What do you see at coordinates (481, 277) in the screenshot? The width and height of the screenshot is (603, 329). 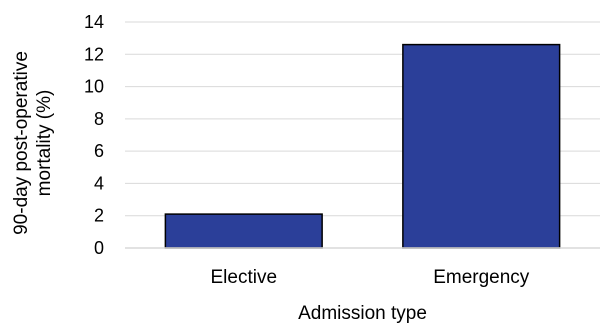 I see `x-category-label: Emergency` at bounding box center [481, 277].